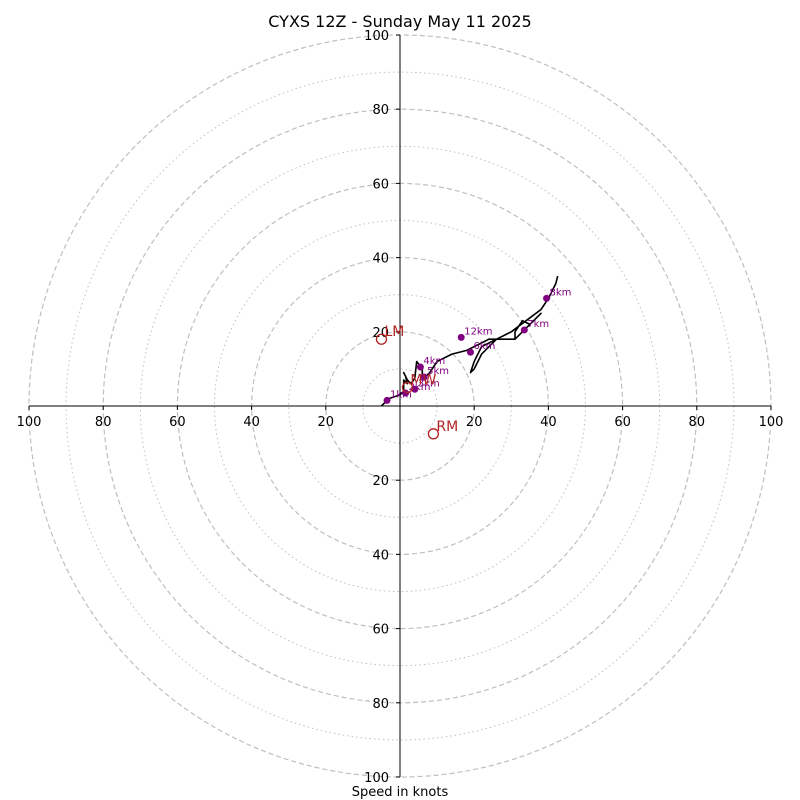  I want to click on x-axis-label: Speed in knots, so click(400, 792).